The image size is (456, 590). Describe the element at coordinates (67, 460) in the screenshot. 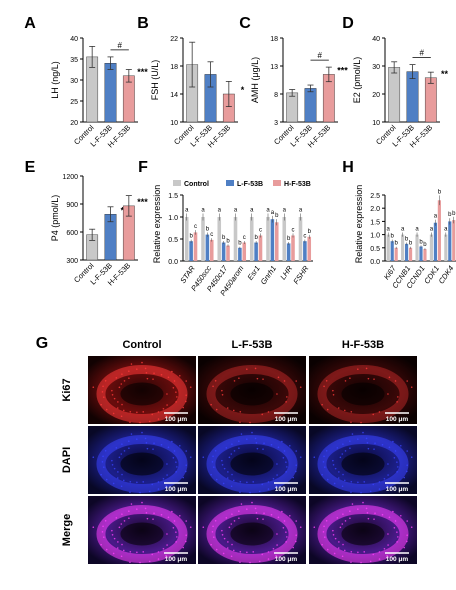

I see `row-header: DAPI` at that location.